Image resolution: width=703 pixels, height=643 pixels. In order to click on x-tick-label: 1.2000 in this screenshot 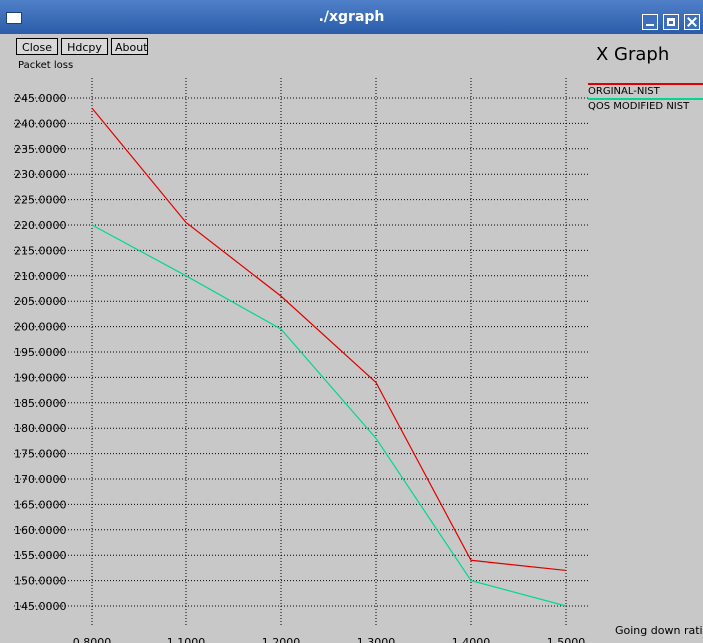, I will do `click(281, 639)`.